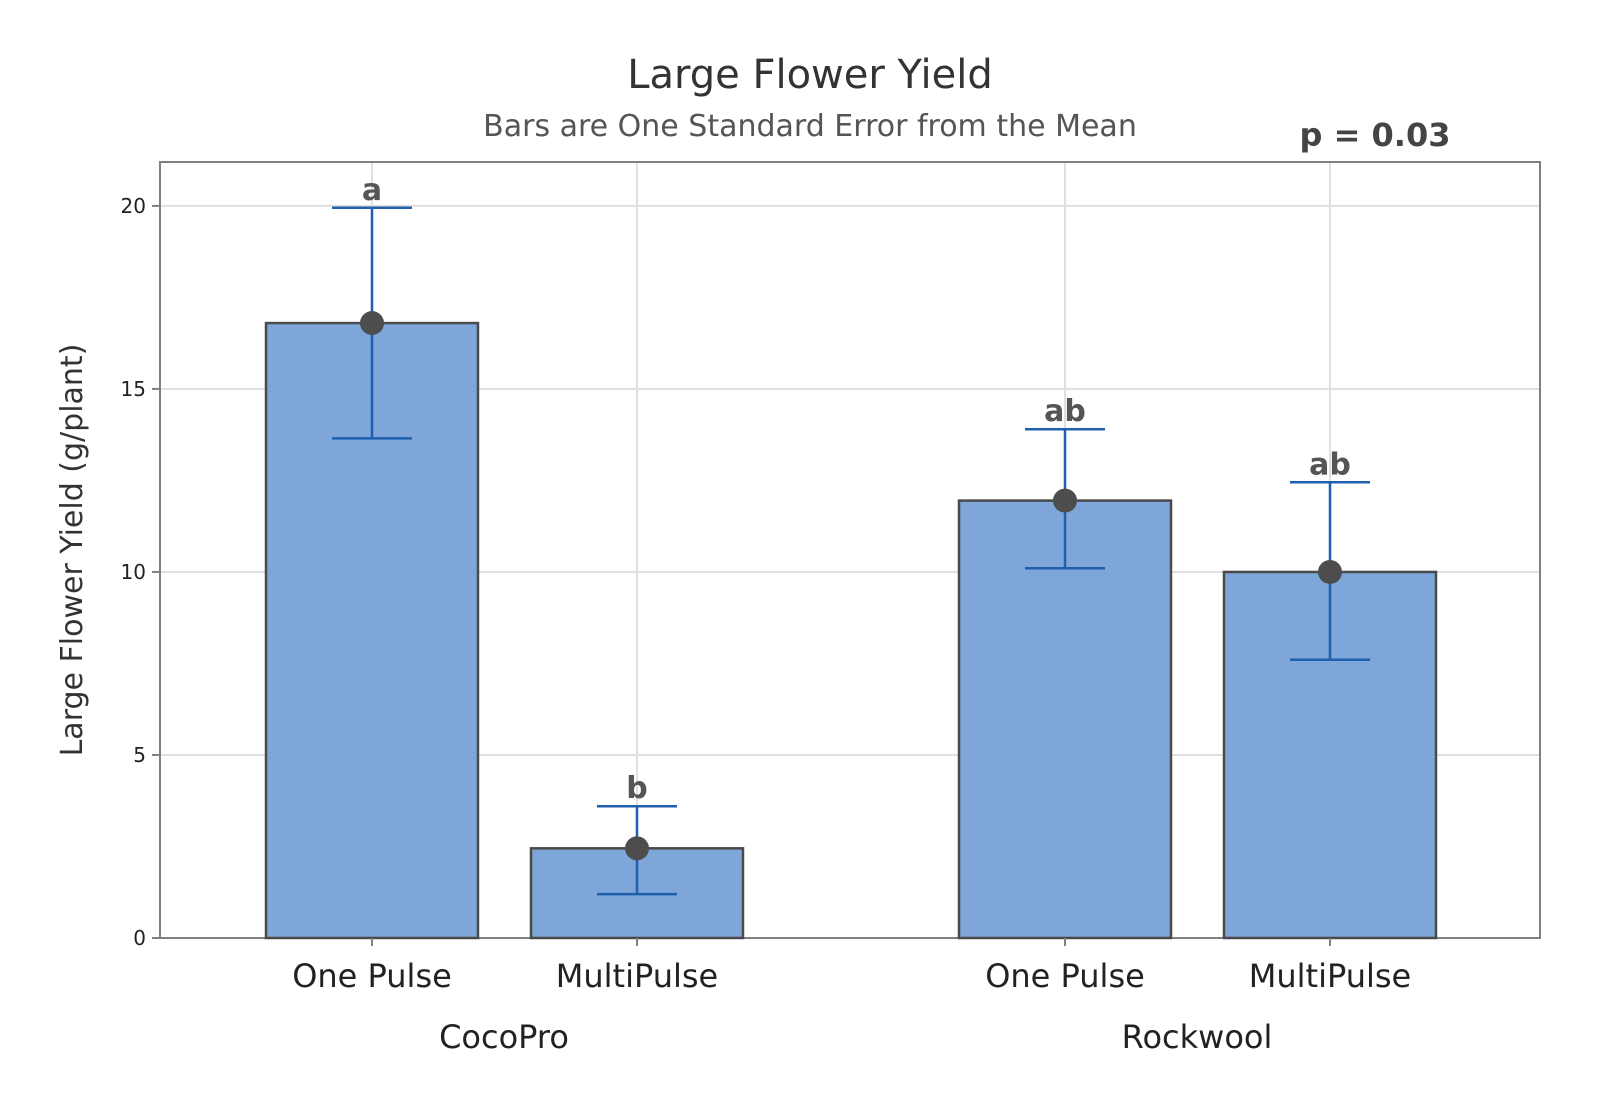 Image resolution: width=1600 pixels, height=1100 pixels. I want to click on bar, so click(1065, 719).